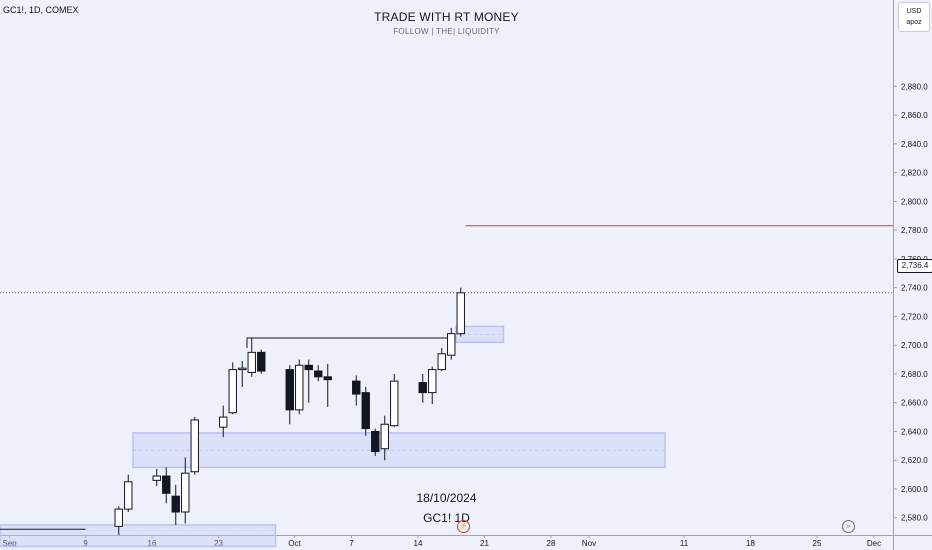  What do you see at coordinates (589, 543) in the screenshot?
I see `x-tick-label: Nov` at bounding box center [589, 543].